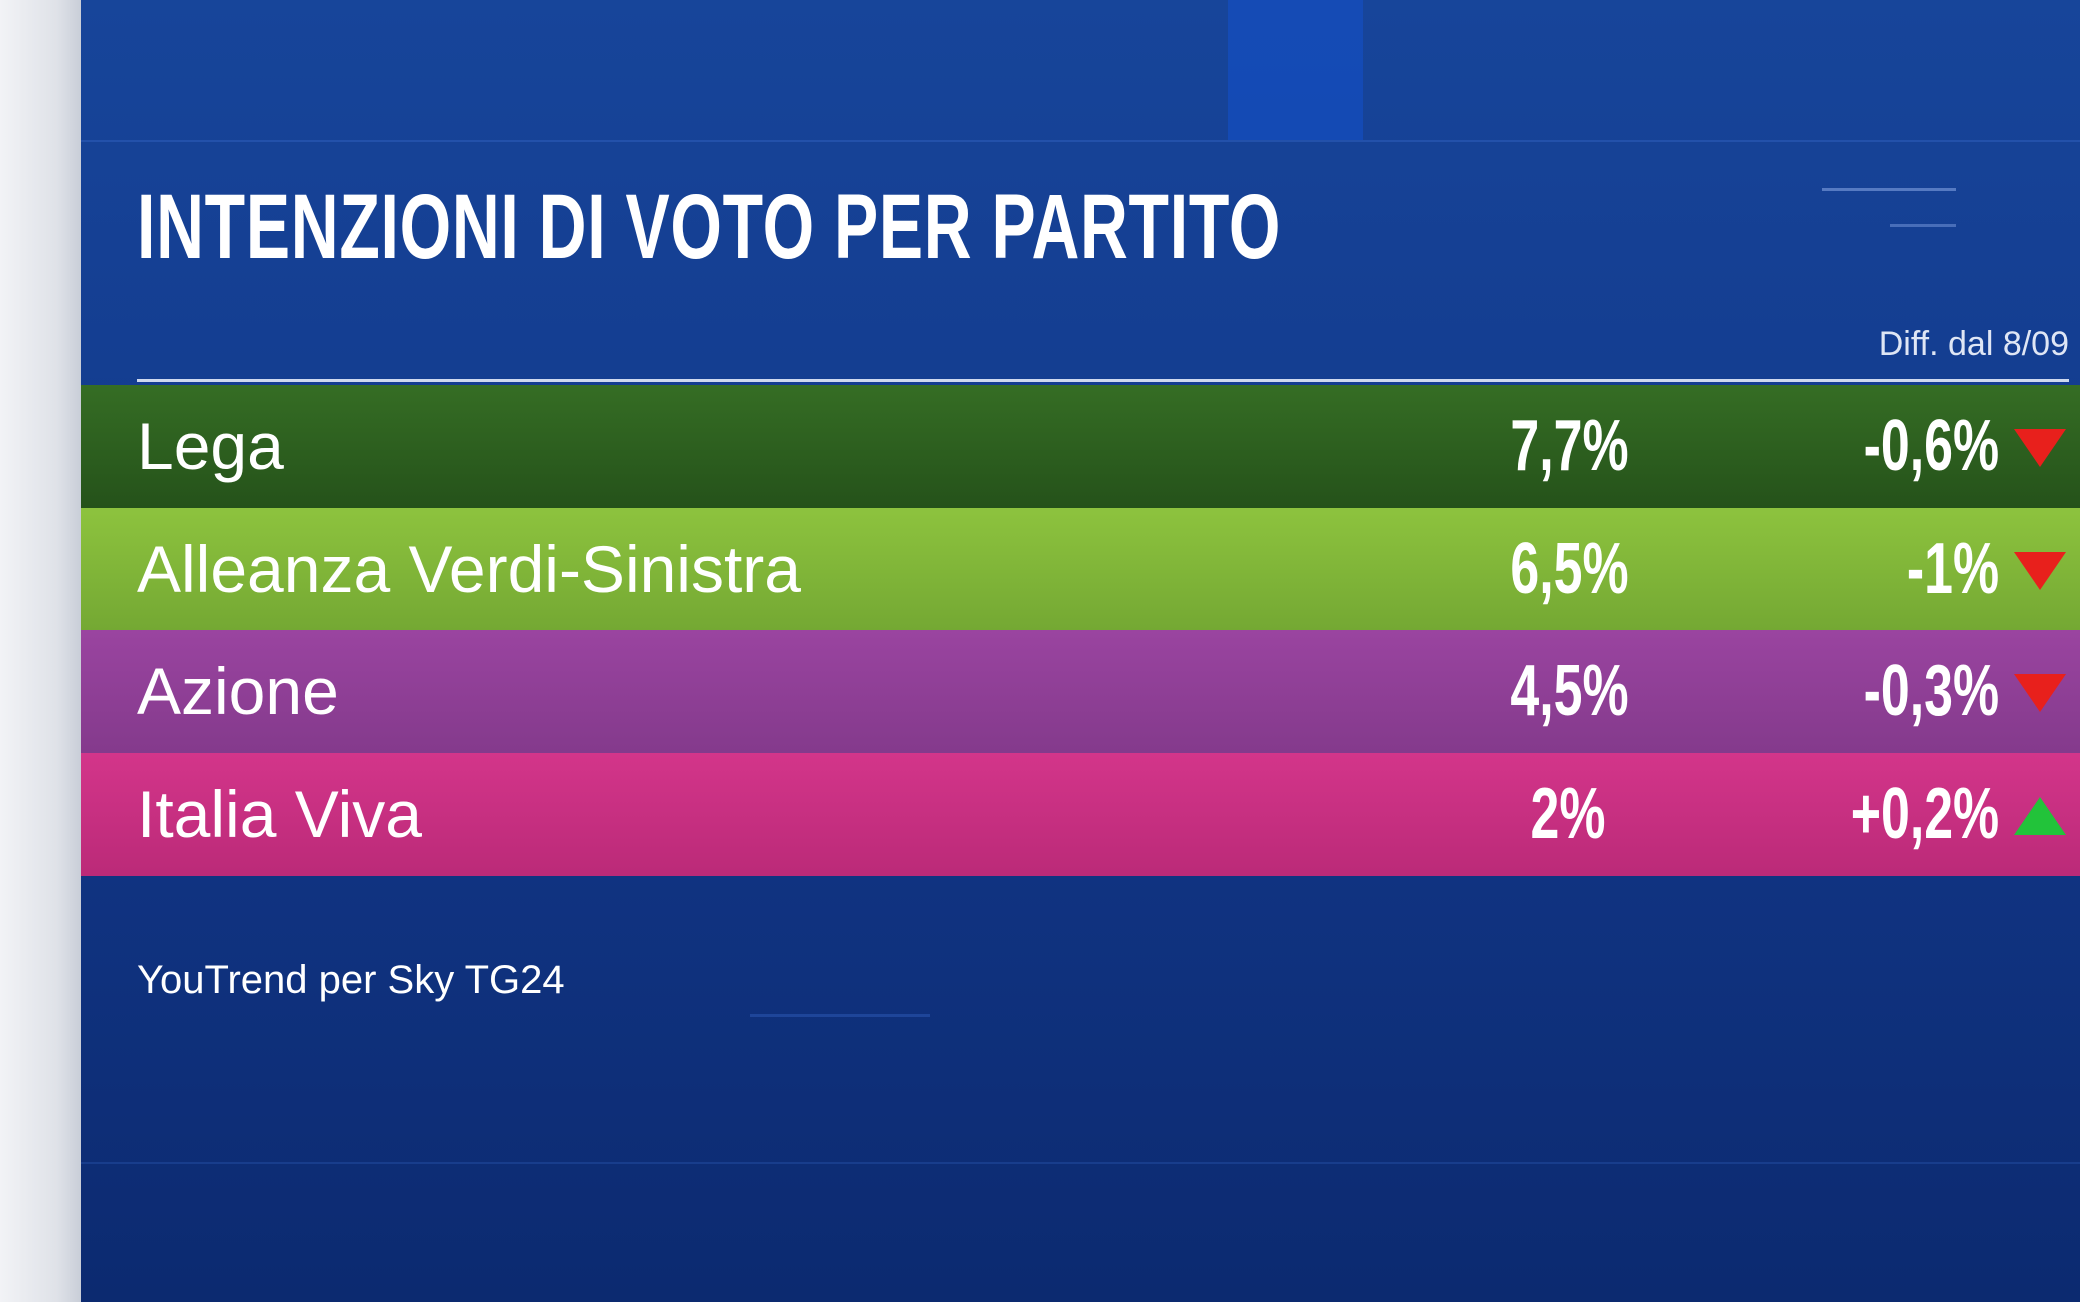 The height and width of the screenshot is (1302, 2080). I want to click on side-panel, so click(40, 651).